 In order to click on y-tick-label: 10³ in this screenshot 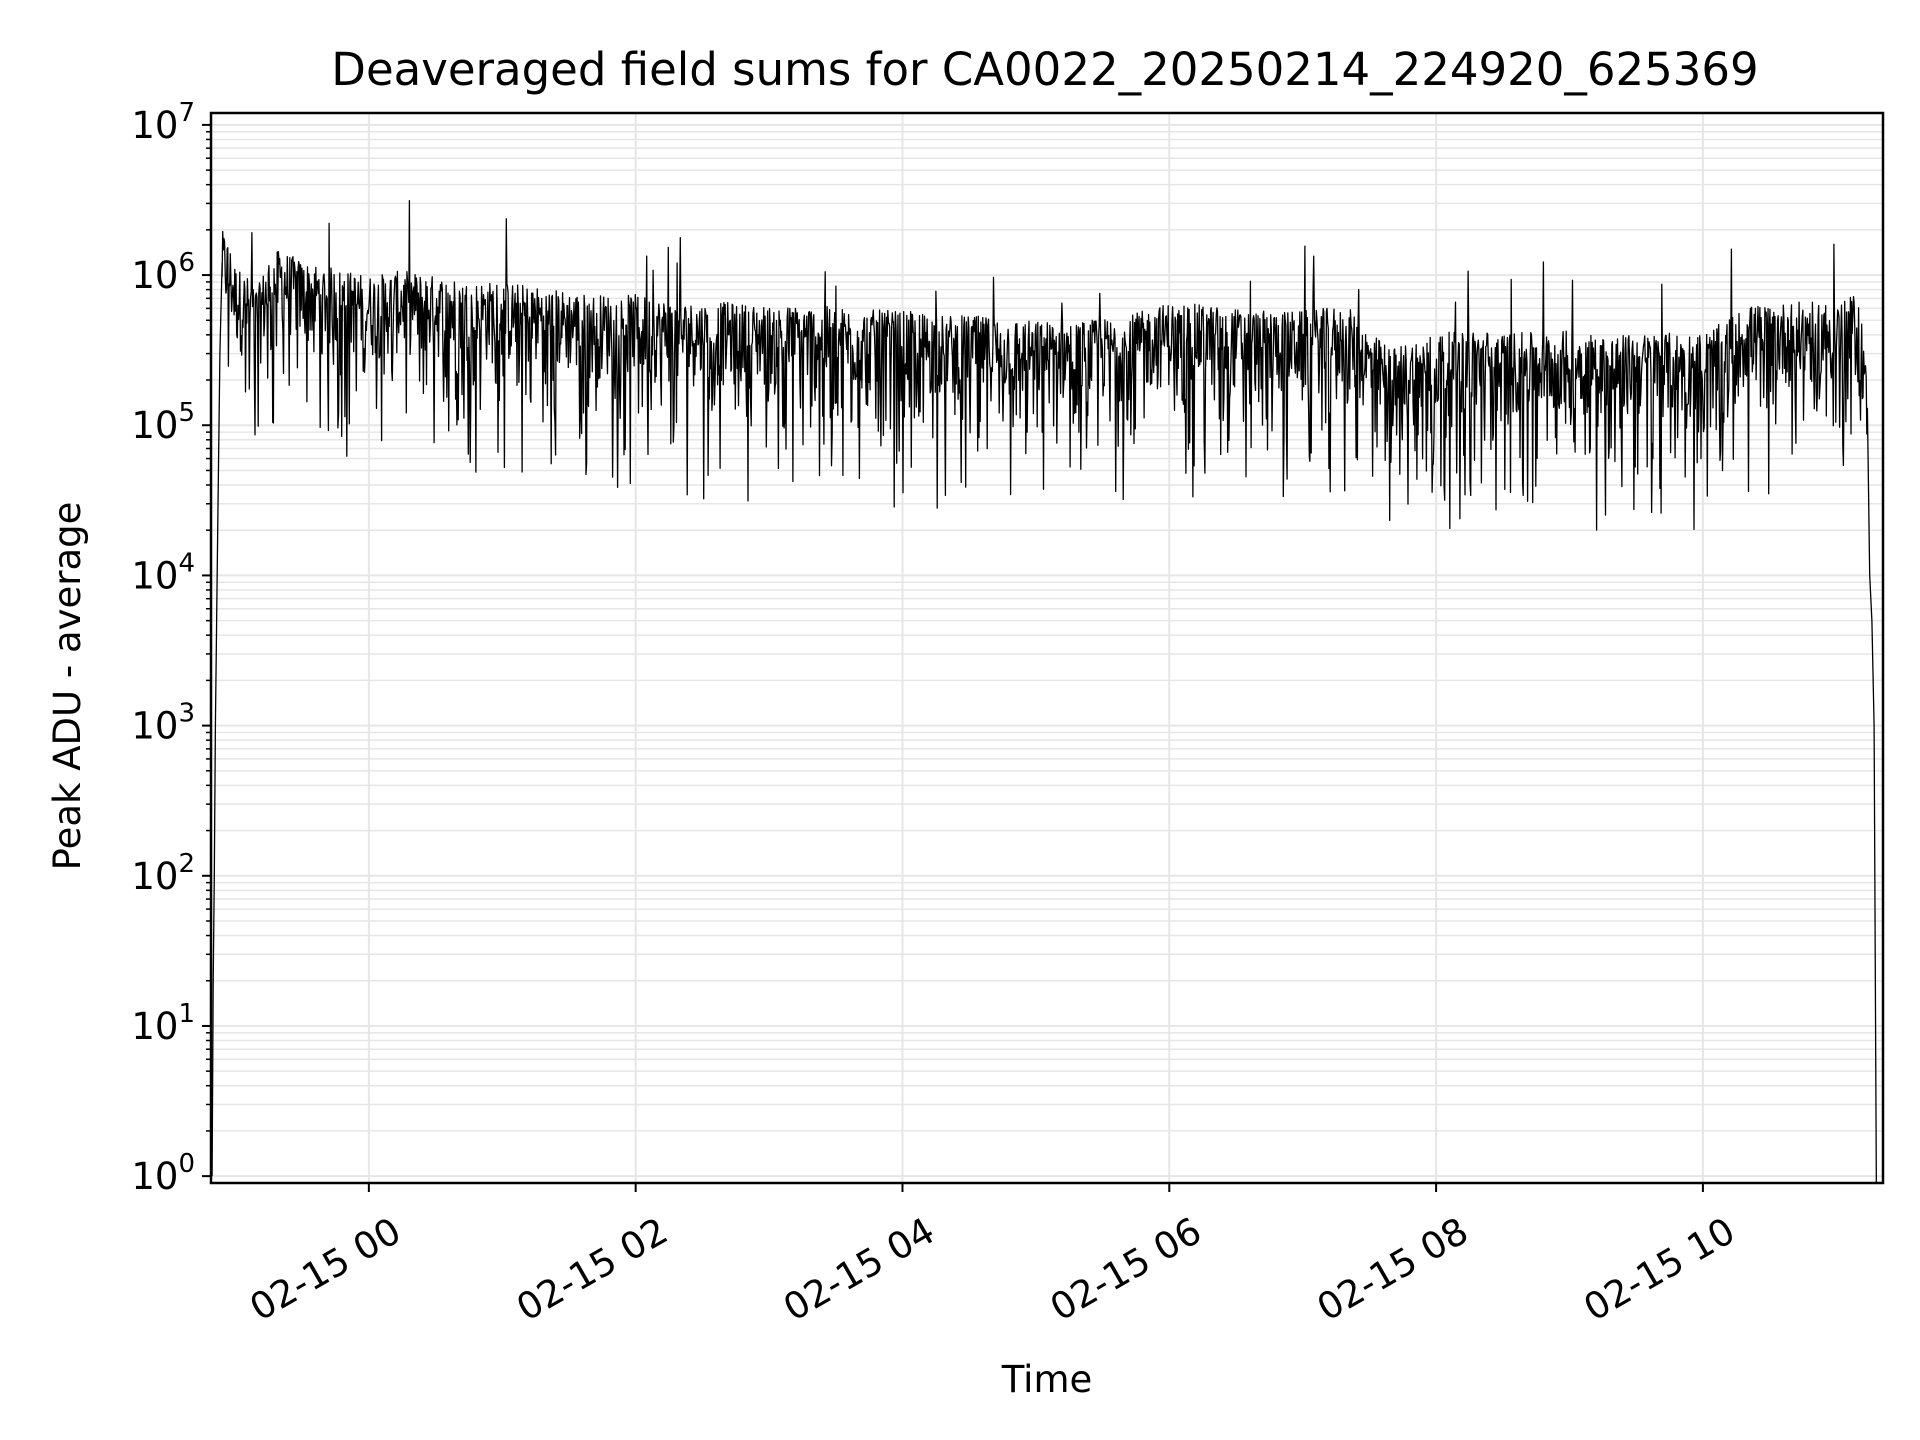, I will do `click(163, 723)`.